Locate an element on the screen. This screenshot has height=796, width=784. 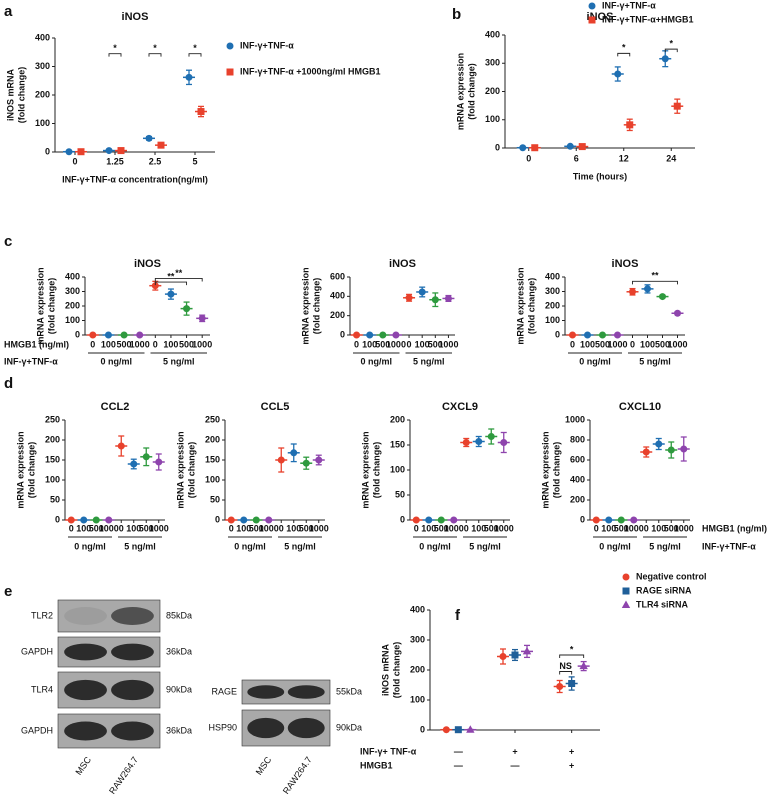
x-tick-label: 100 is located at coordinates (658, 528).